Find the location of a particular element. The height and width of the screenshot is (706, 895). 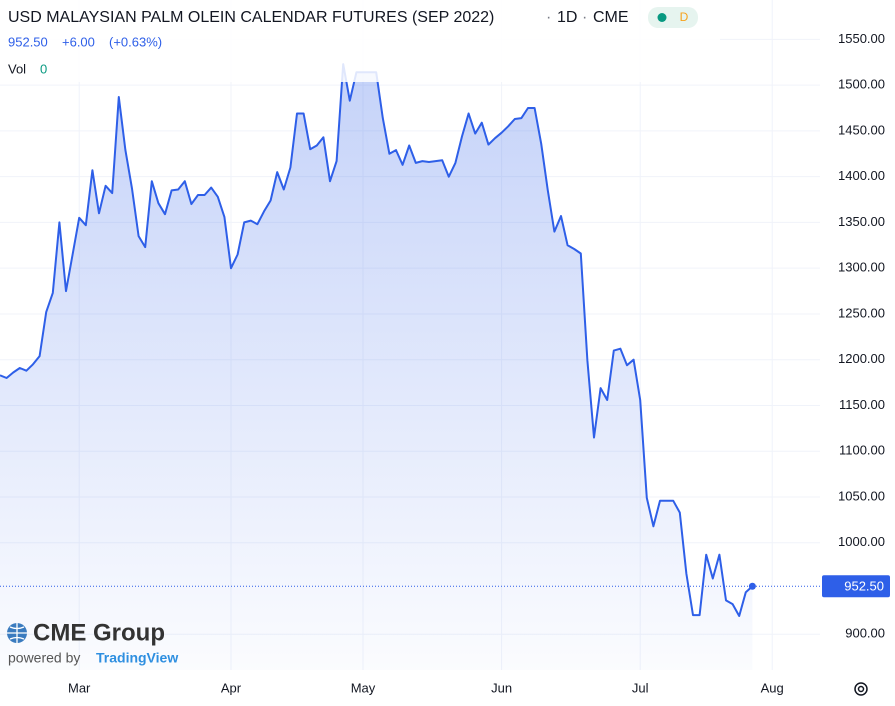

powered-by: powered by is located at coordinates (44, 658).